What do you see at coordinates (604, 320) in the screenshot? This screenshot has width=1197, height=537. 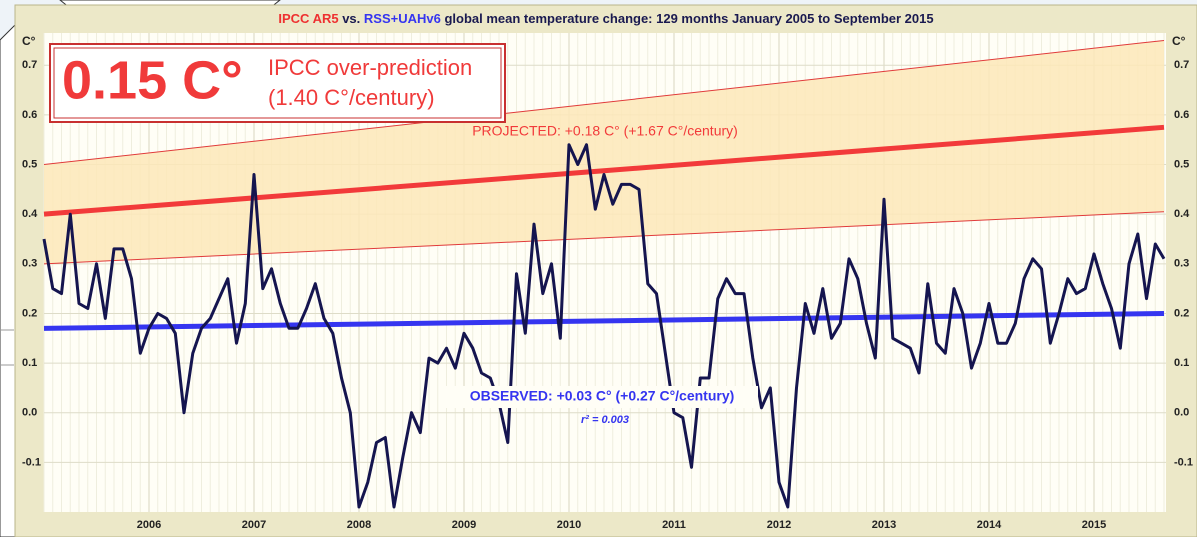 I see `trend-line` at bounding box center [604, 320].